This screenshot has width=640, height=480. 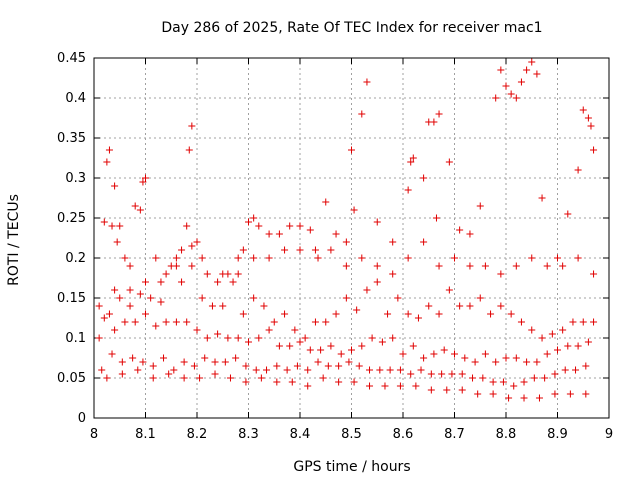 I want to click on x-tick-label: 8.7, so click(x=454, y=434).